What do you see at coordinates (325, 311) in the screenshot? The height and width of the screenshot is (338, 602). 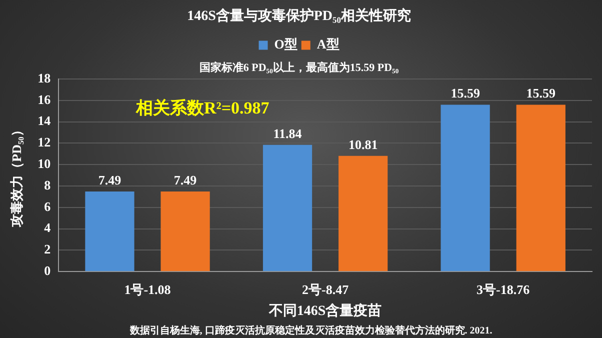 I see `x-axis-title: 不同146S含量疫苗` at bounding box center [325, 311].